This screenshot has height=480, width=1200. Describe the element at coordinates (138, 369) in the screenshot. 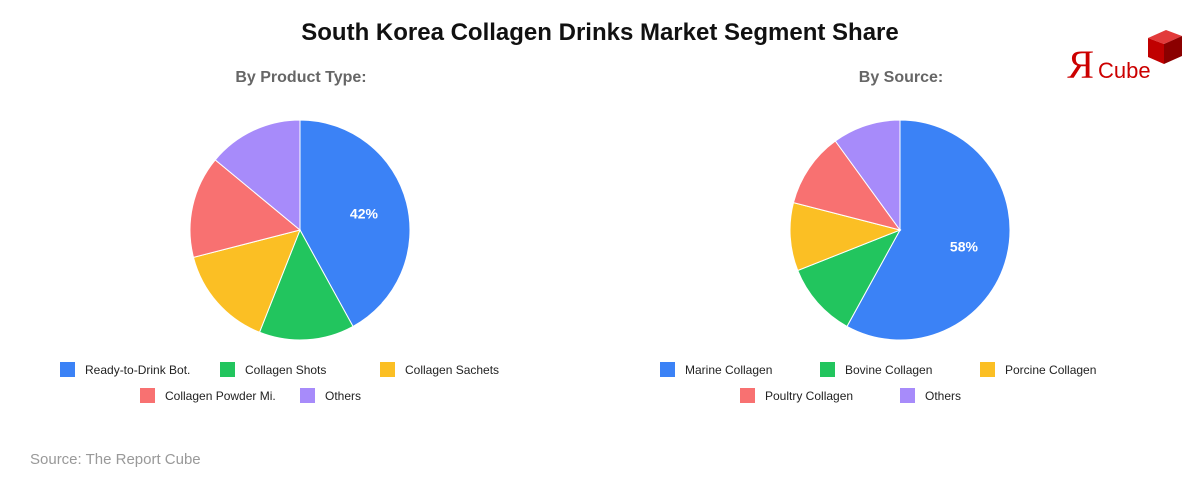

I see `legend-label: Ready-to-Drink Bot.` at that location.